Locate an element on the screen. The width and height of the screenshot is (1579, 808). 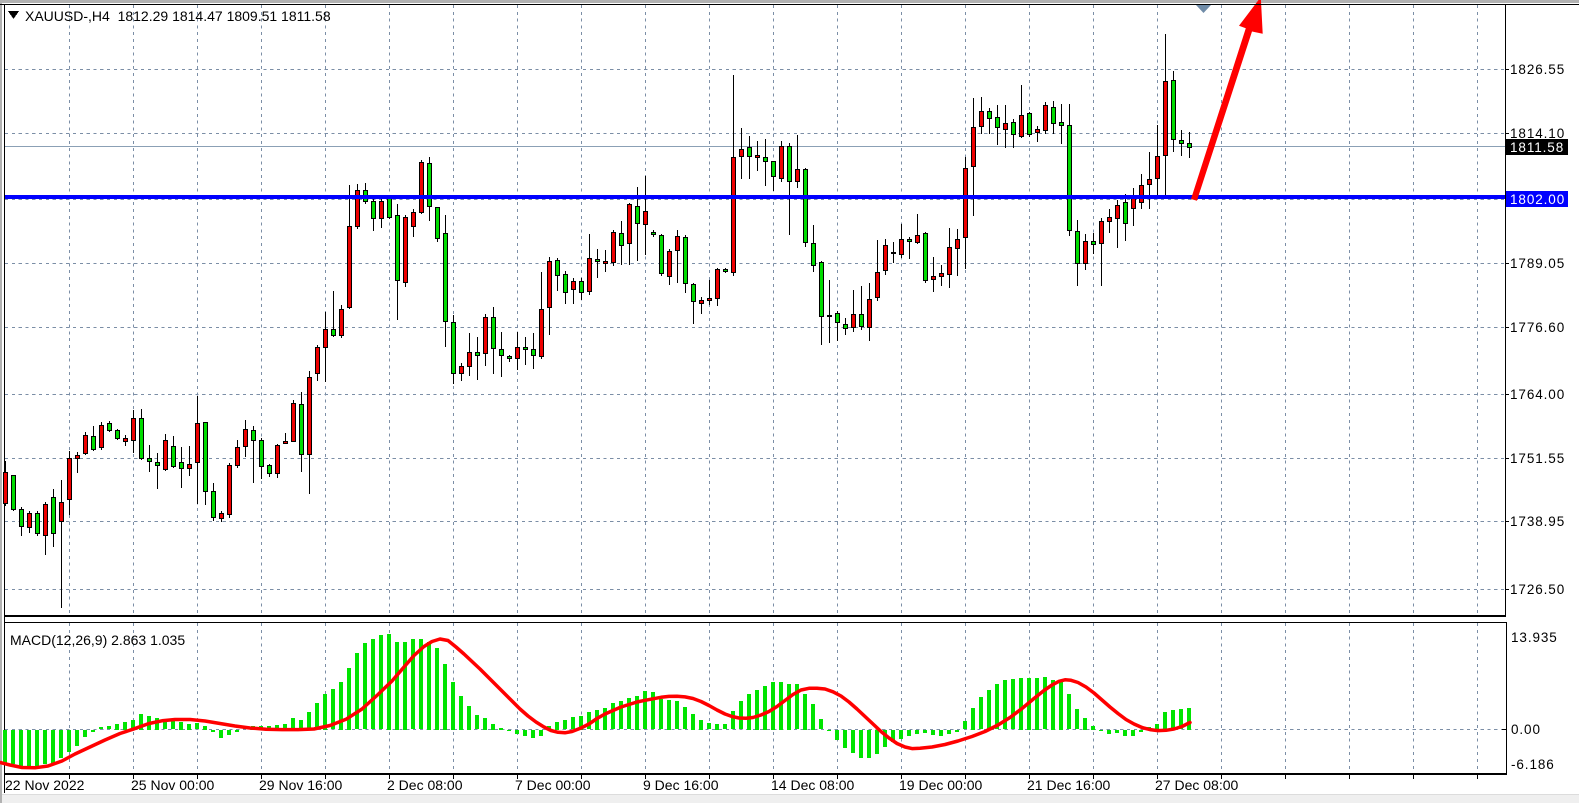
svg-text: 1826.55 is located at coordinates (1537, 69).